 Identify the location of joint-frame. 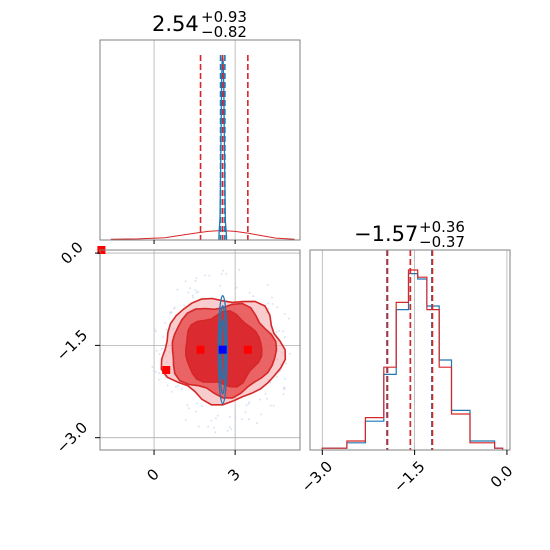
(200, 350).